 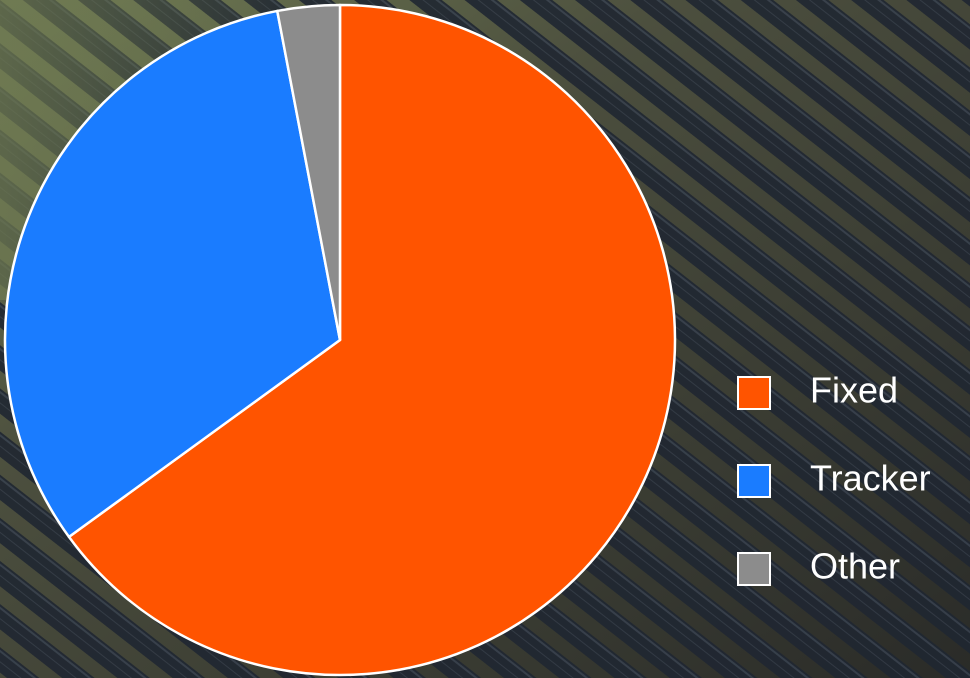 I want to click on legend-label: Tracker, so click(x=870, y=478).